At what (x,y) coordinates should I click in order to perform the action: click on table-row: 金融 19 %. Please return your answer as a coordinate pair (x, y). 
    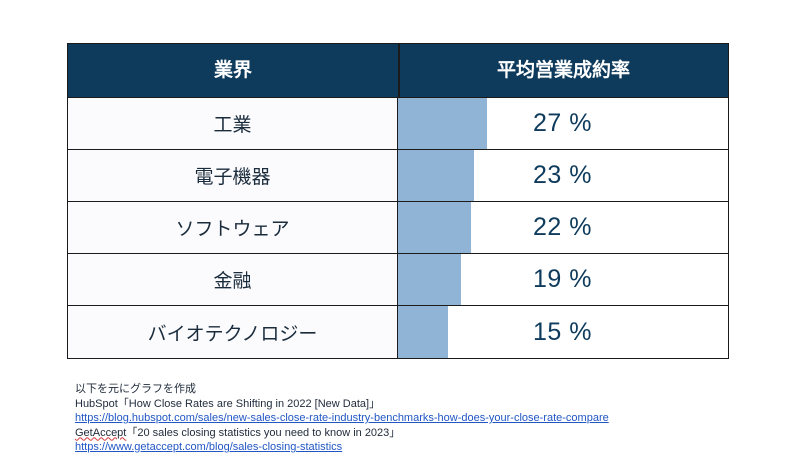
    Looking at the image, I should click on (398, 279).